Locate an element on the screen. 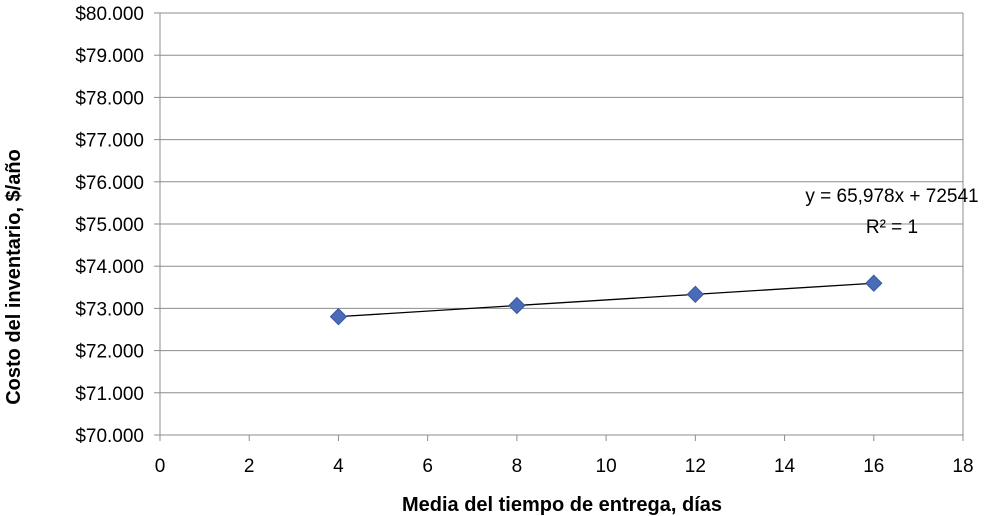 The image size is (1000, 516). trendline-group is located at coordinates (606, 300).